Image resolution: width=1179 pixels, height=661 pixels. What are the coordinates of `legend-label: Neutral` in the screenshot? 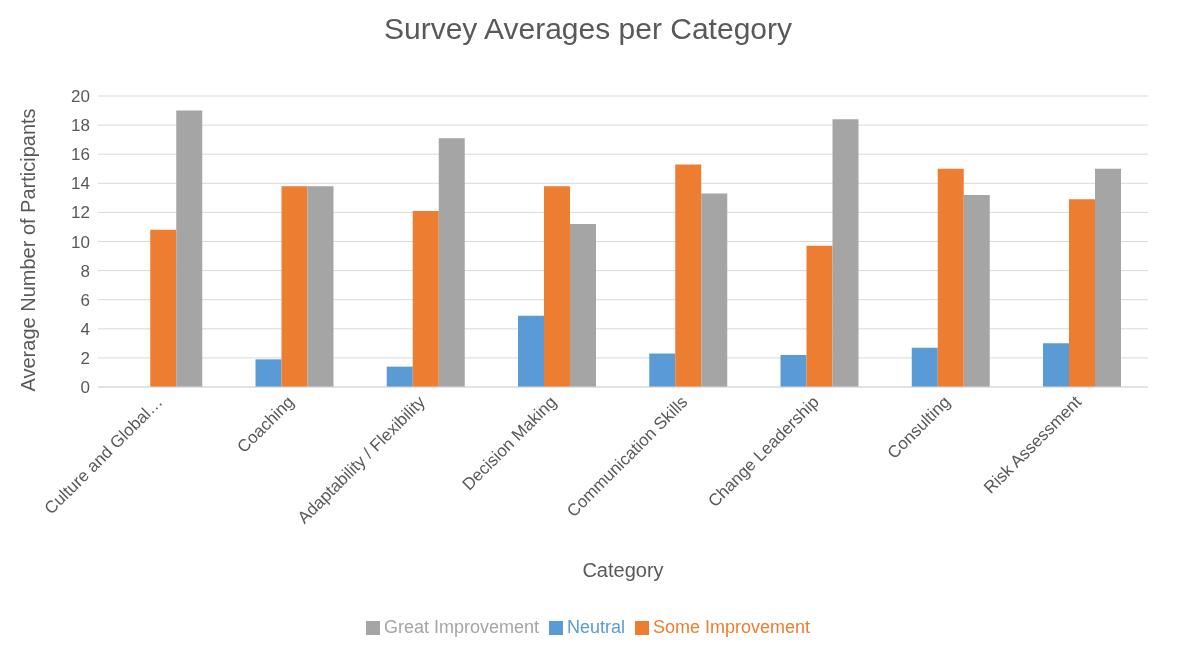 It's located at (596, 627).